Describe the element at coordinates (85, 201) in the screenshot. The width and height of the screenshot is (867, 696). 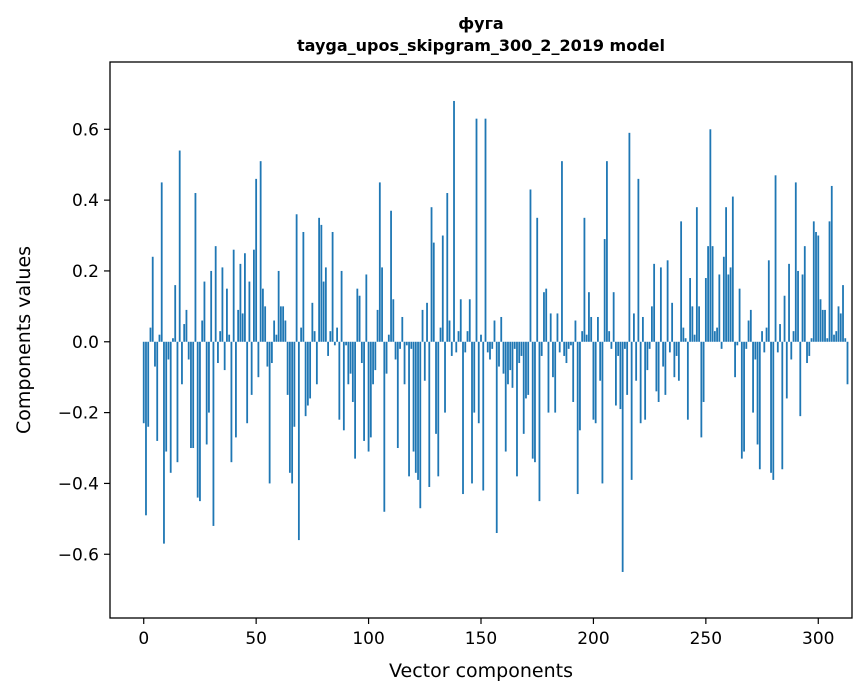
I see `y-tick-label: 0.4` at that location.